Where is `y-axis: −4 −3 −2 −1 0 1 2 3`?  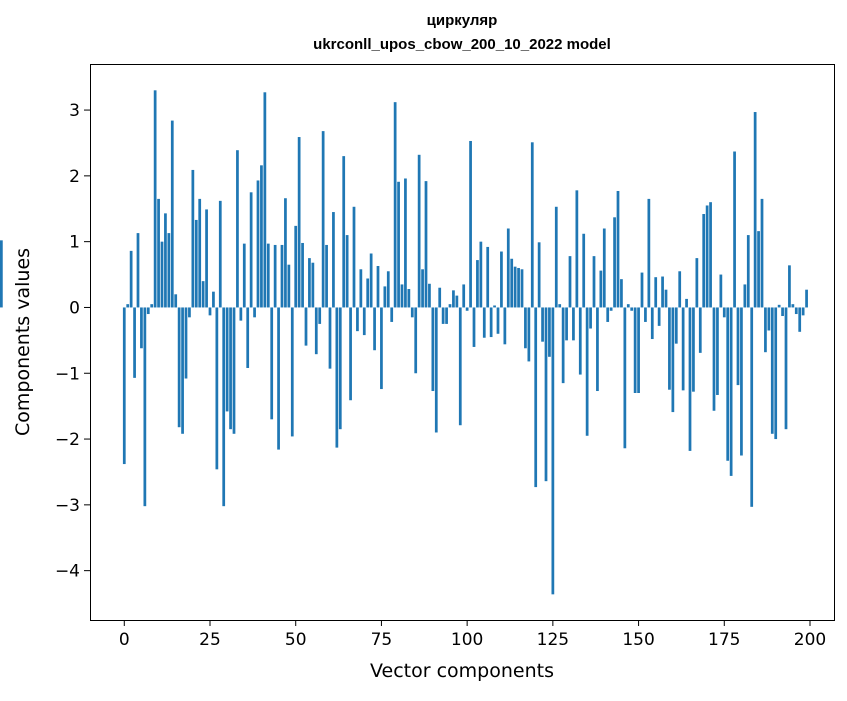
y-axis: −4 −3 −2 −1 0 1 2 3 is located at coordinates (72, 341).